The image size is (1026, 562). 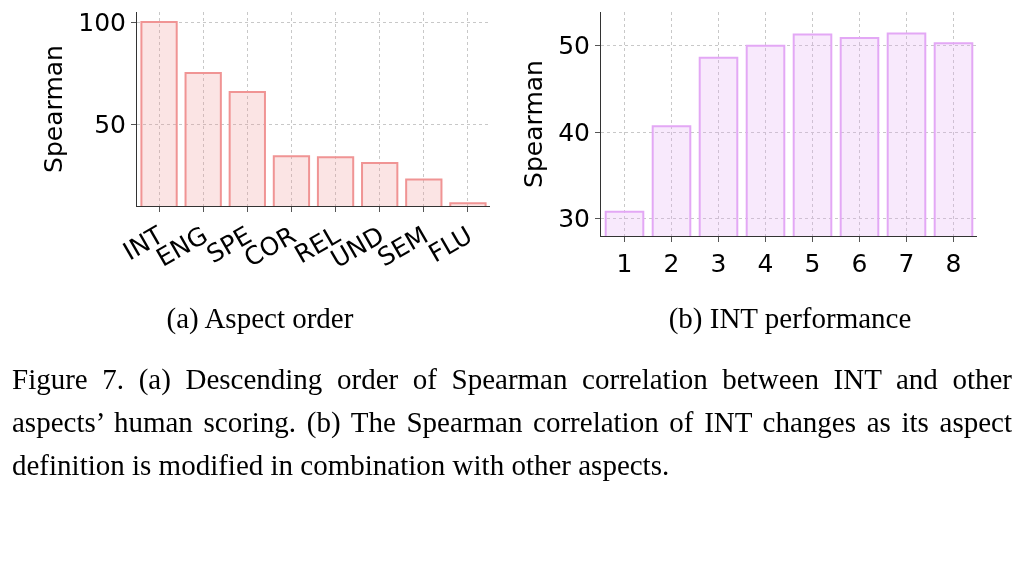 I want to click on text: (b) INT performance, so click(x=790, y=318).